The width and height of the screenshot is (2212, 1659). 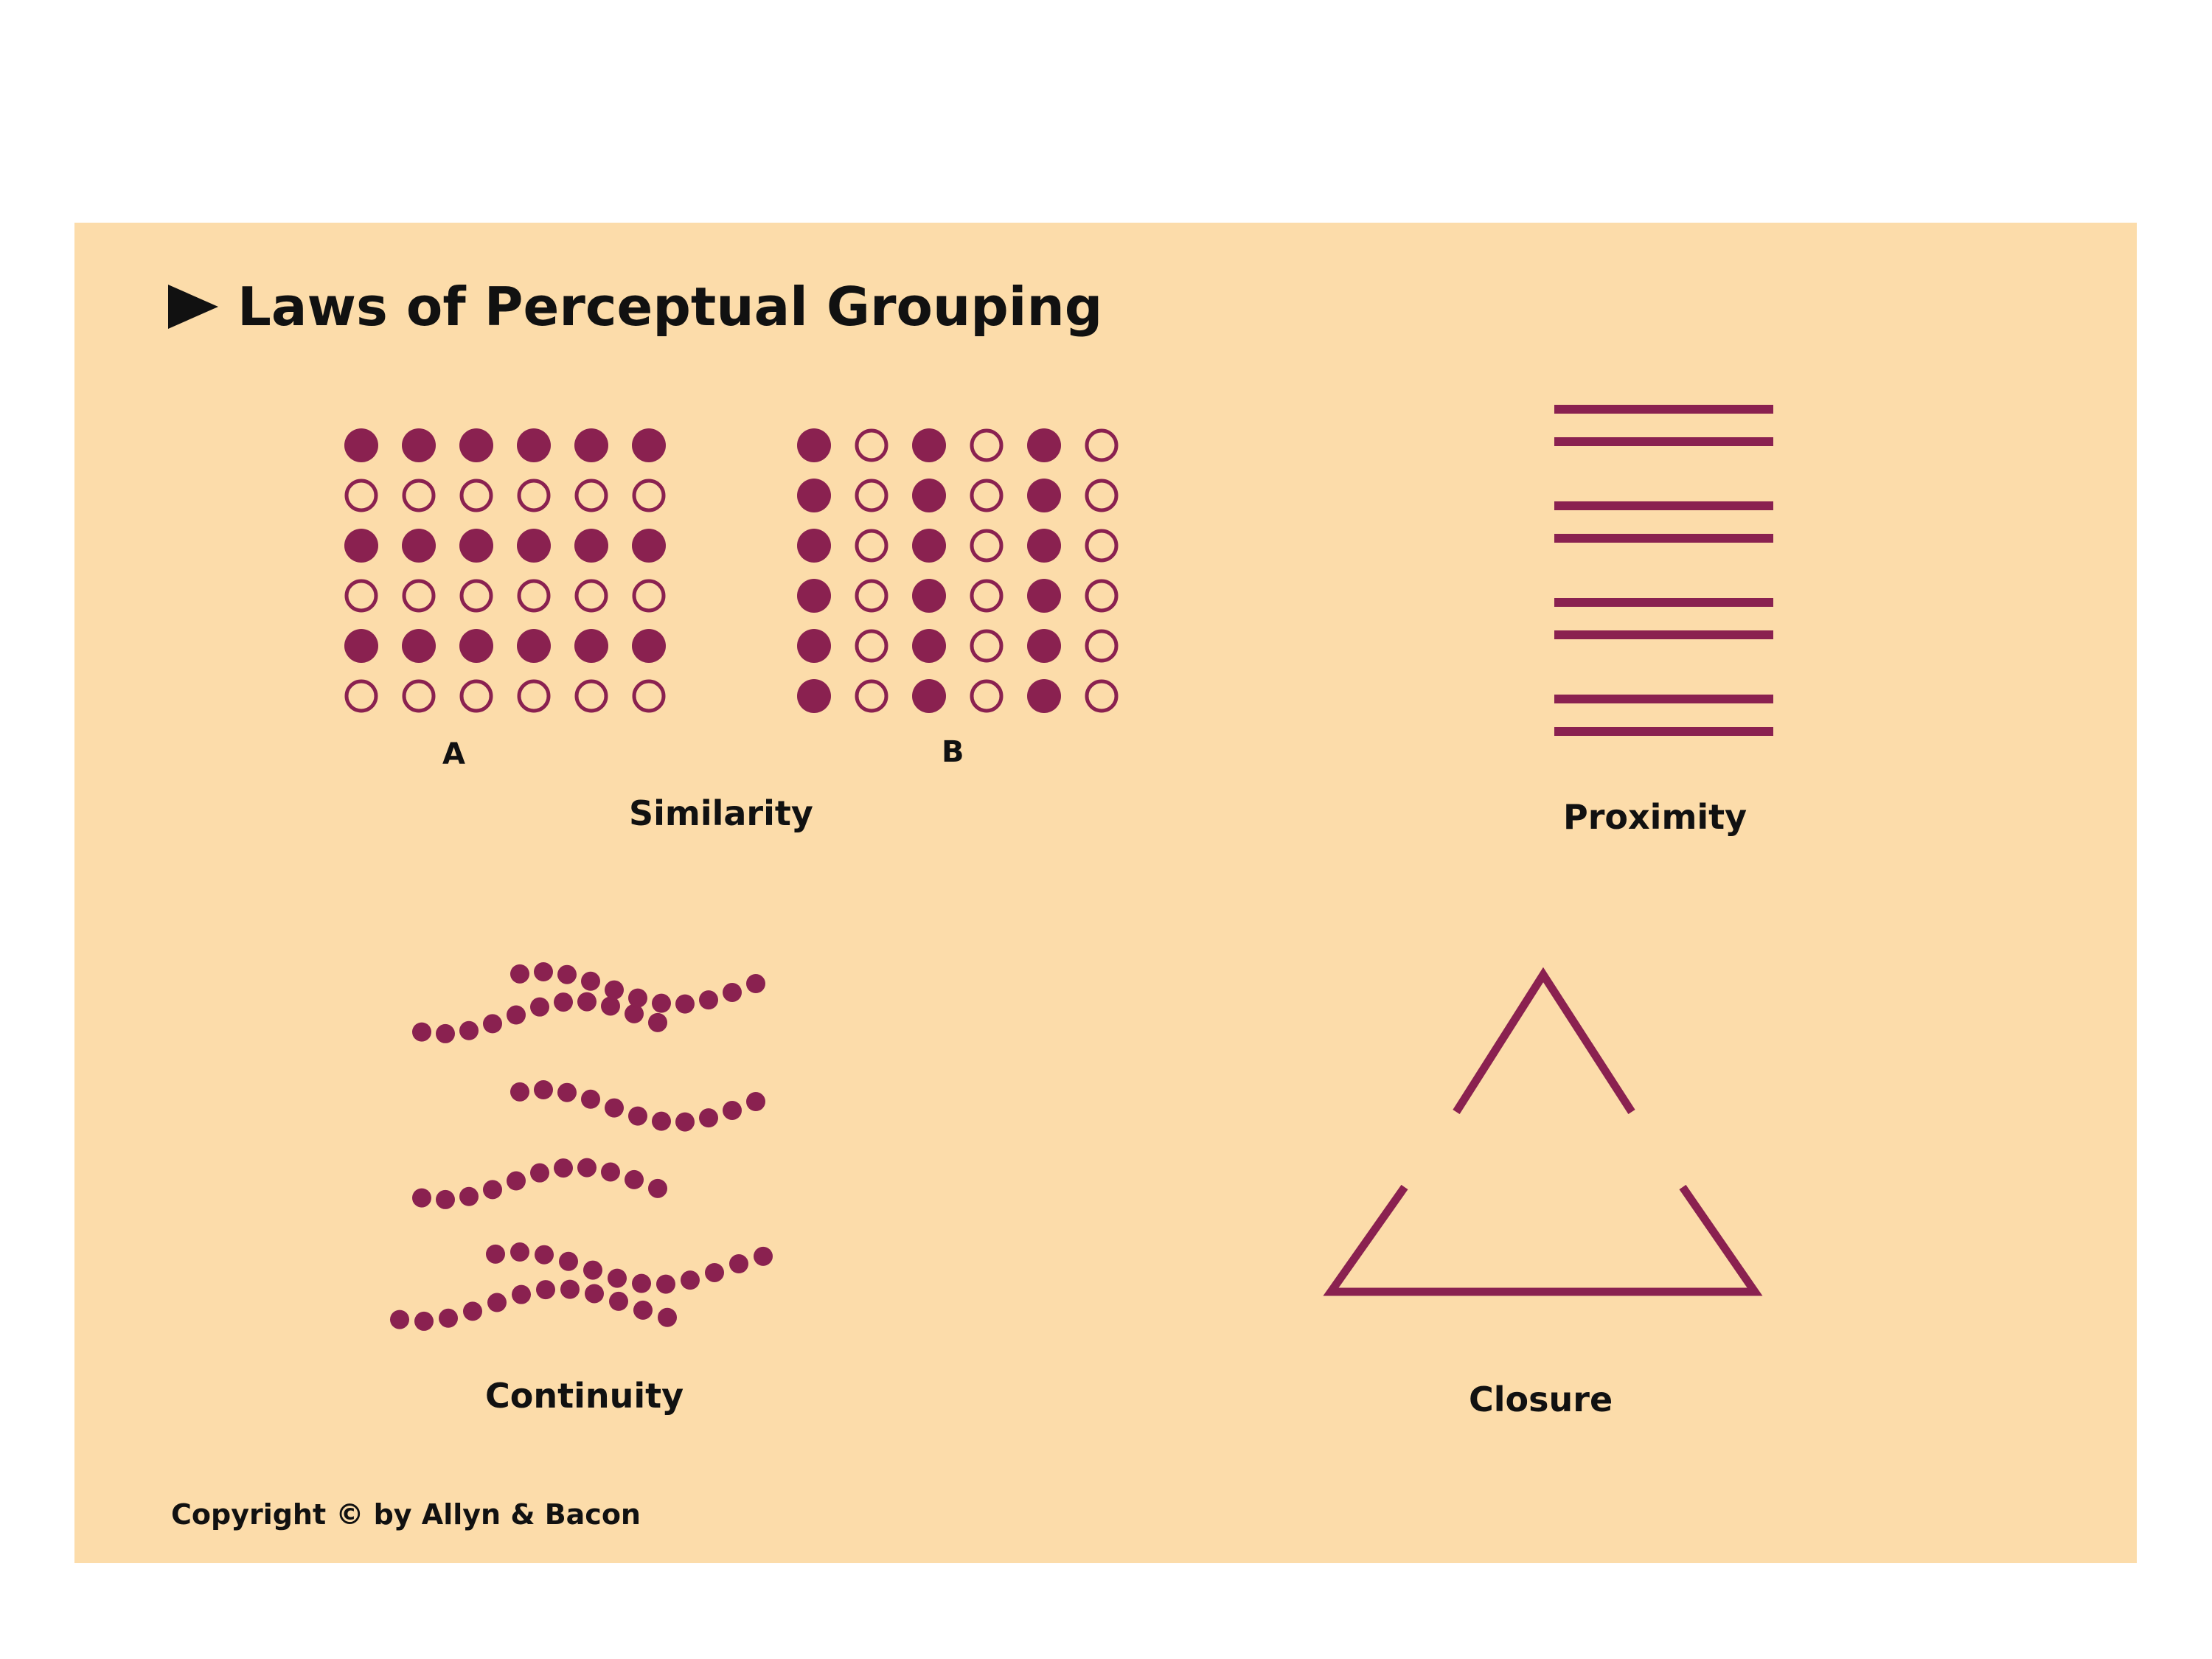 I want to click on similarity-grid-b, so click(x=958, y=570).